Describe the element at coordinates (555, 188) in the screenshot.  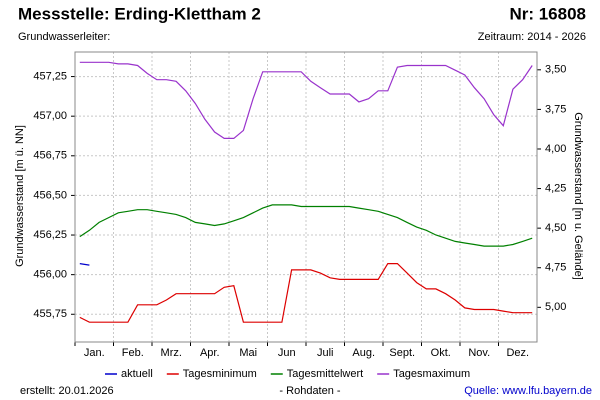
I see `y2-tick-label: 4,25` at that location.